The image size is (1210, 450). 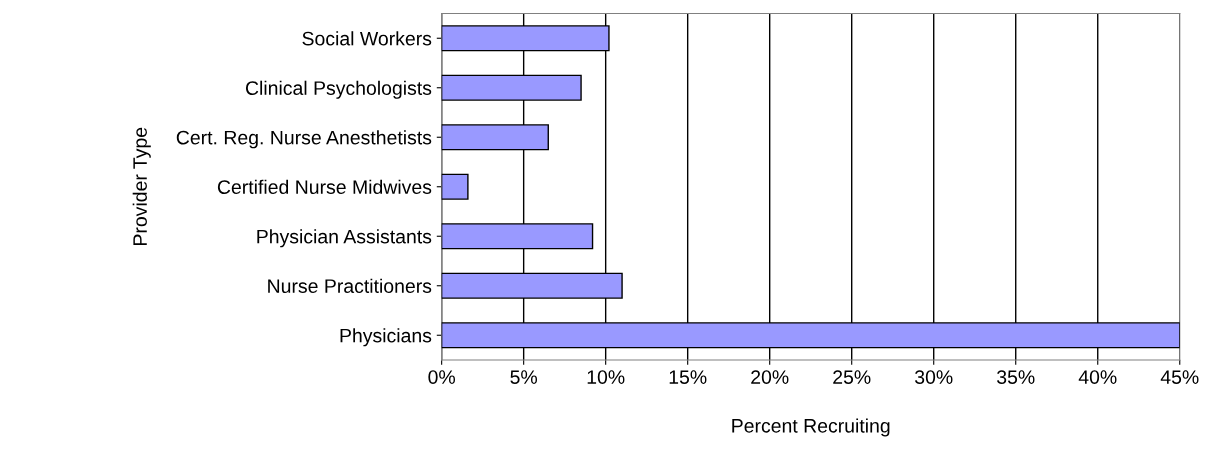 What do you see at coordinates (455, 186) in the screenshot?
I see `bar` at bounding box center [455, 186].